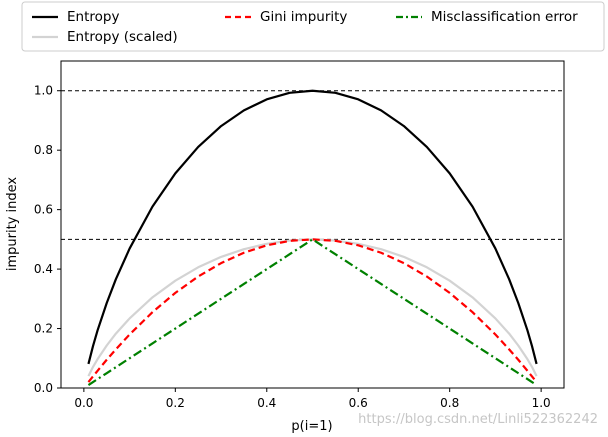 The image size is (608, 437). I want to click on x-tick-label: 0.4, so click(266, 403).